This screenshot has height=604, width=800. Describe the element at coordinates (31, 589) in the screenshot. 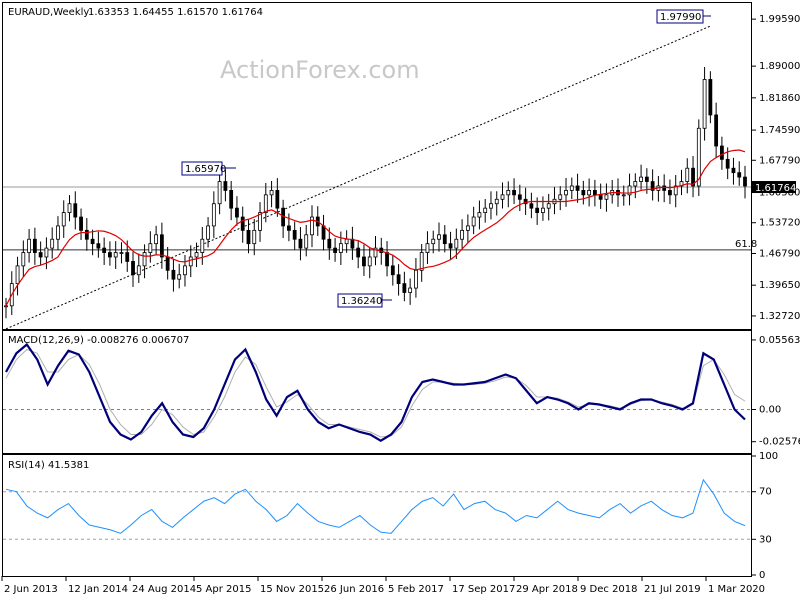

I see `x-tick-label: 2 Jun 2013` at that location.